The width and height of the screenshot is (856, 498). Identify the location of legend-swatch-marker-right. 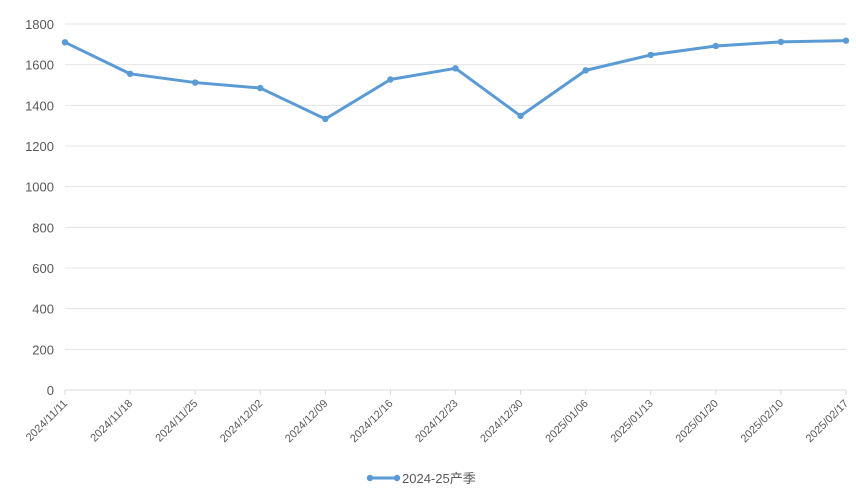
(397, 478).